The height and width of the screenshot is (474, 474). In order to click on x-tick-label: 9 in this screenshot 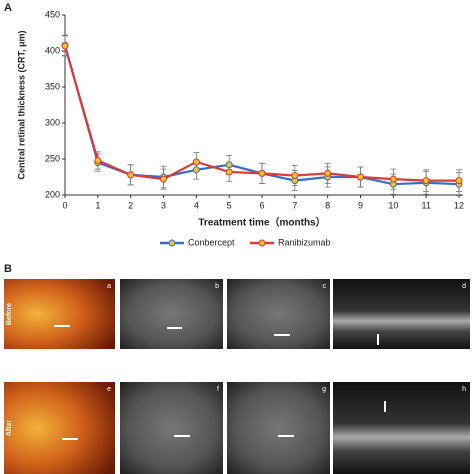, I will do `click(360, 205)`.